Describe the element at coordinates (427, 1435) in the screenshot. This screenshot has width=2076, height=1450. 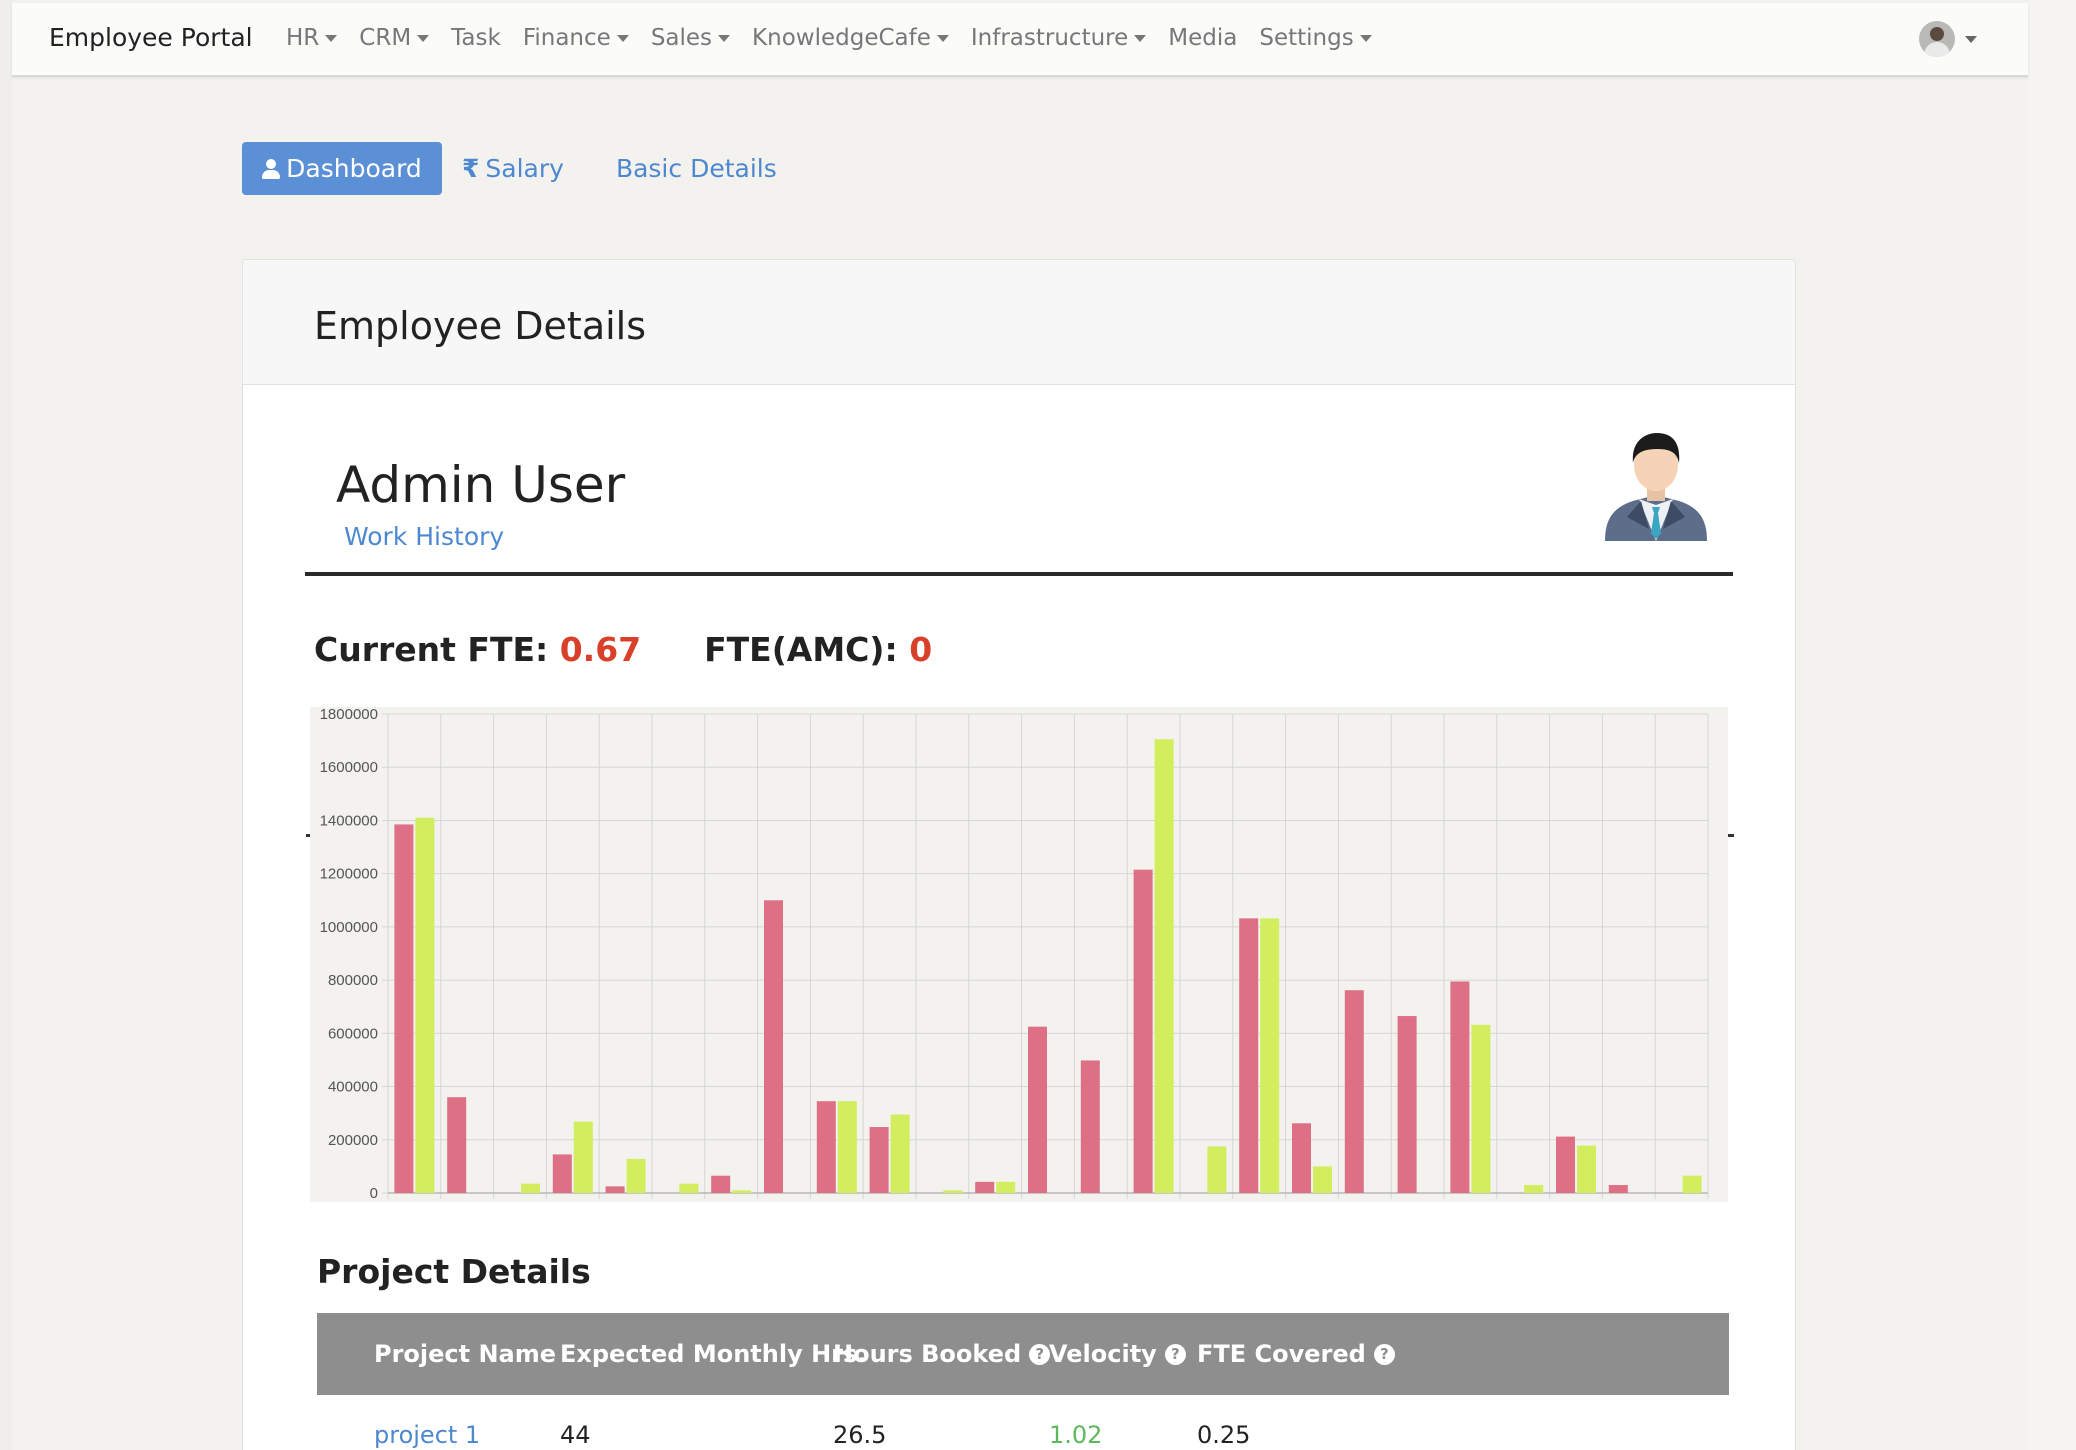
I see `project-name-link: project 1` at that location.